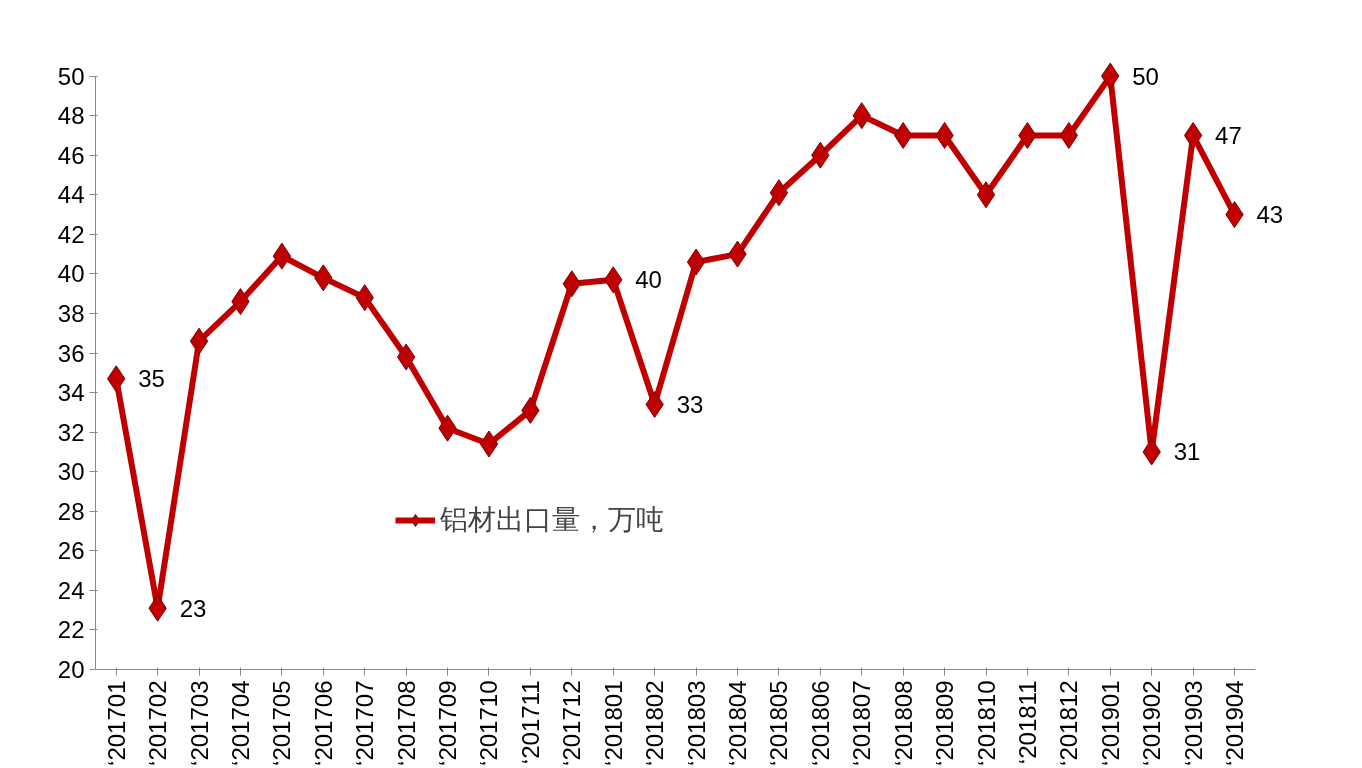 Image resolution: width=1362 pixels, height=768 pixels. I want to click on x-tick-label: ‘201712, so click(572, 723).